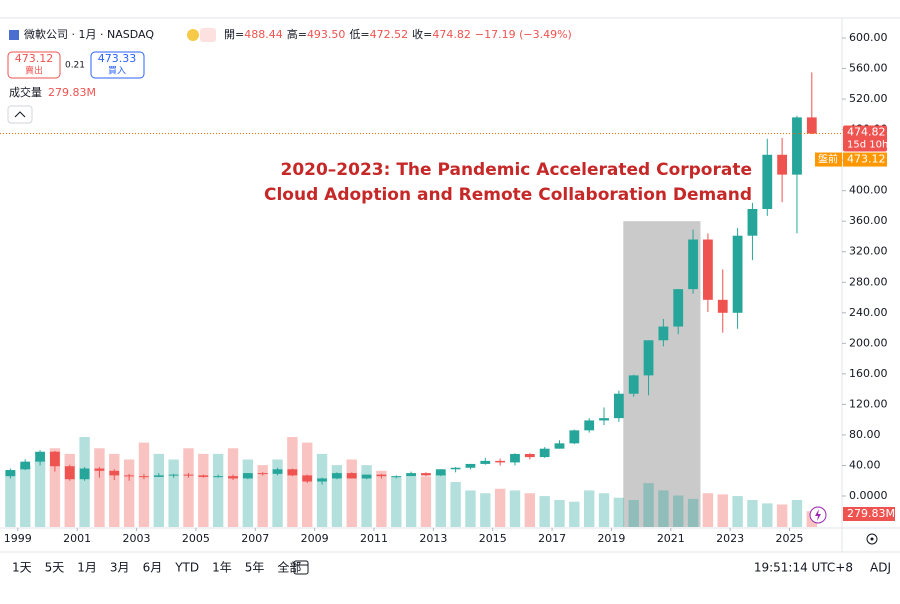  What do you see at coordinates (289, 567) in the screenshot?
I see `range-button: 全部` at bounding box center [289, 567].